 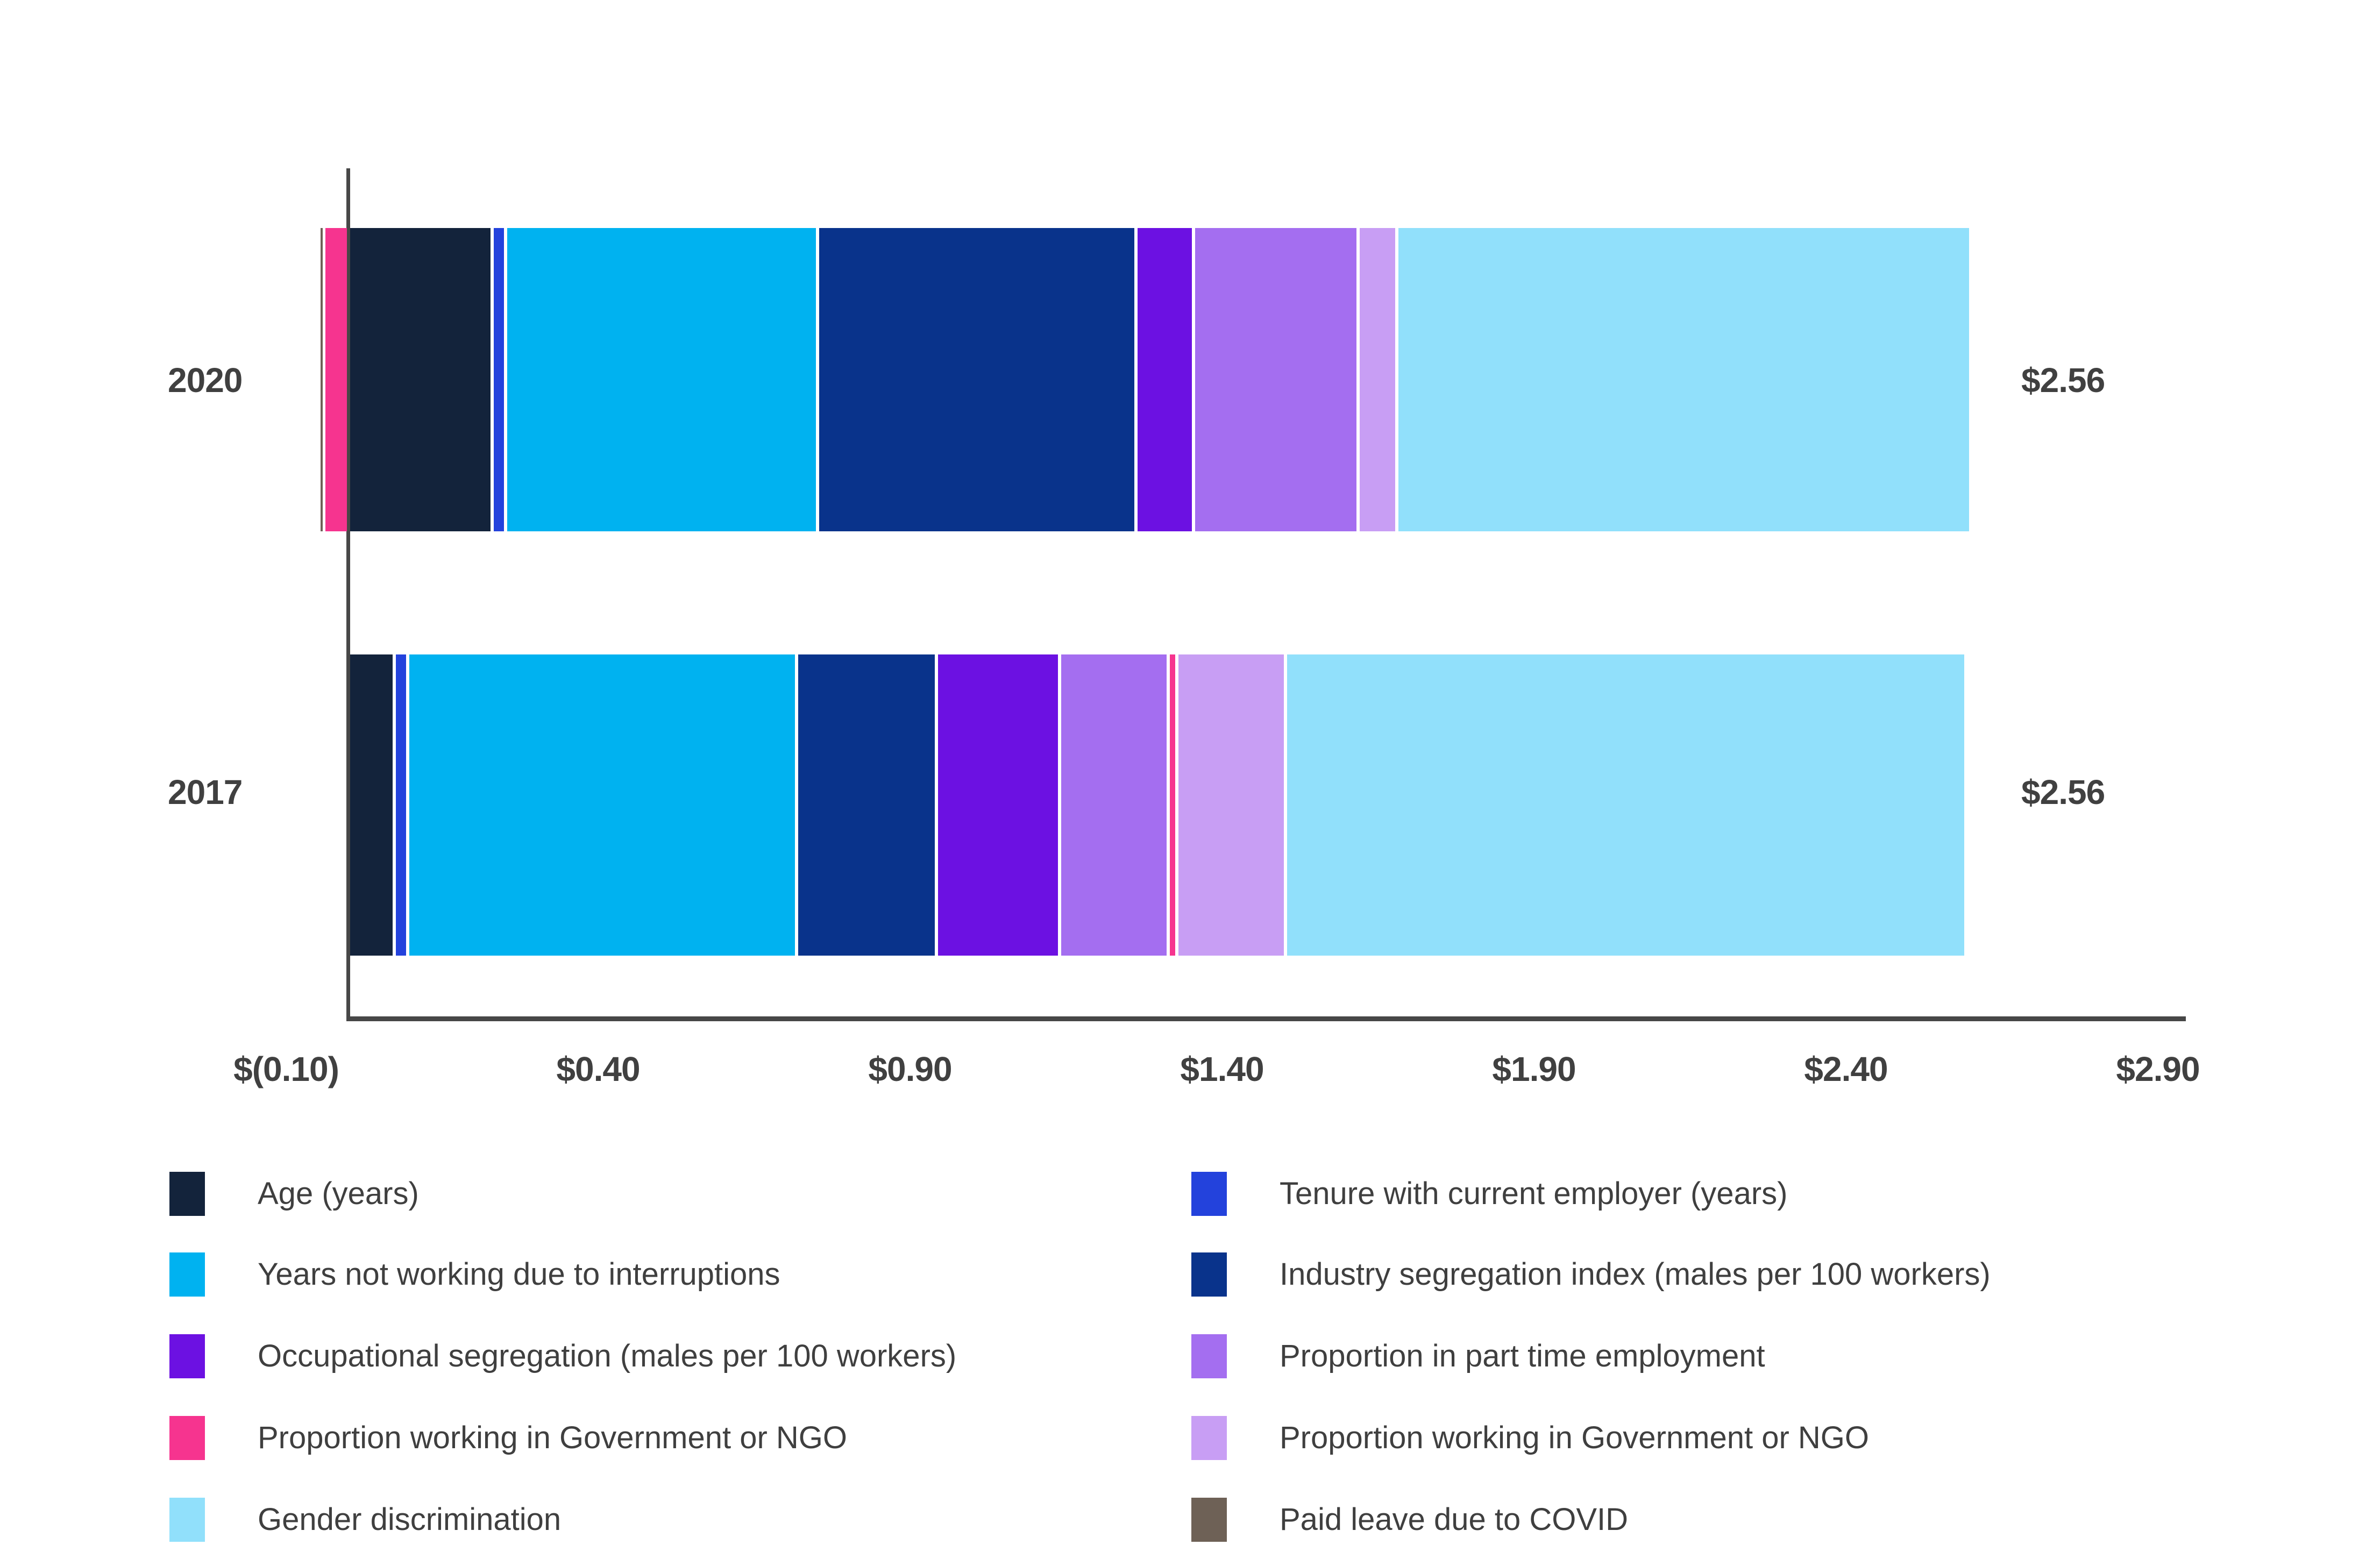 I want to click on legend-item: Tenure with current employer (years), so click(x=1489, y=1194).